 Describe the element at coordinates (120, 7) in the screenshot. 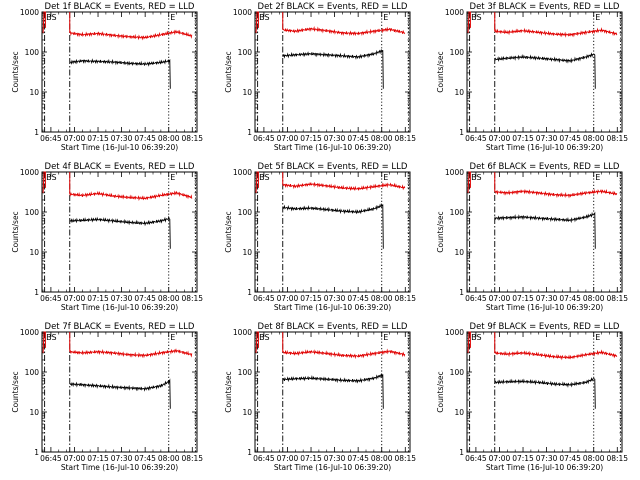

I see `panel-title: Det 1f BLACK = Events, RED = LLD` at that location.